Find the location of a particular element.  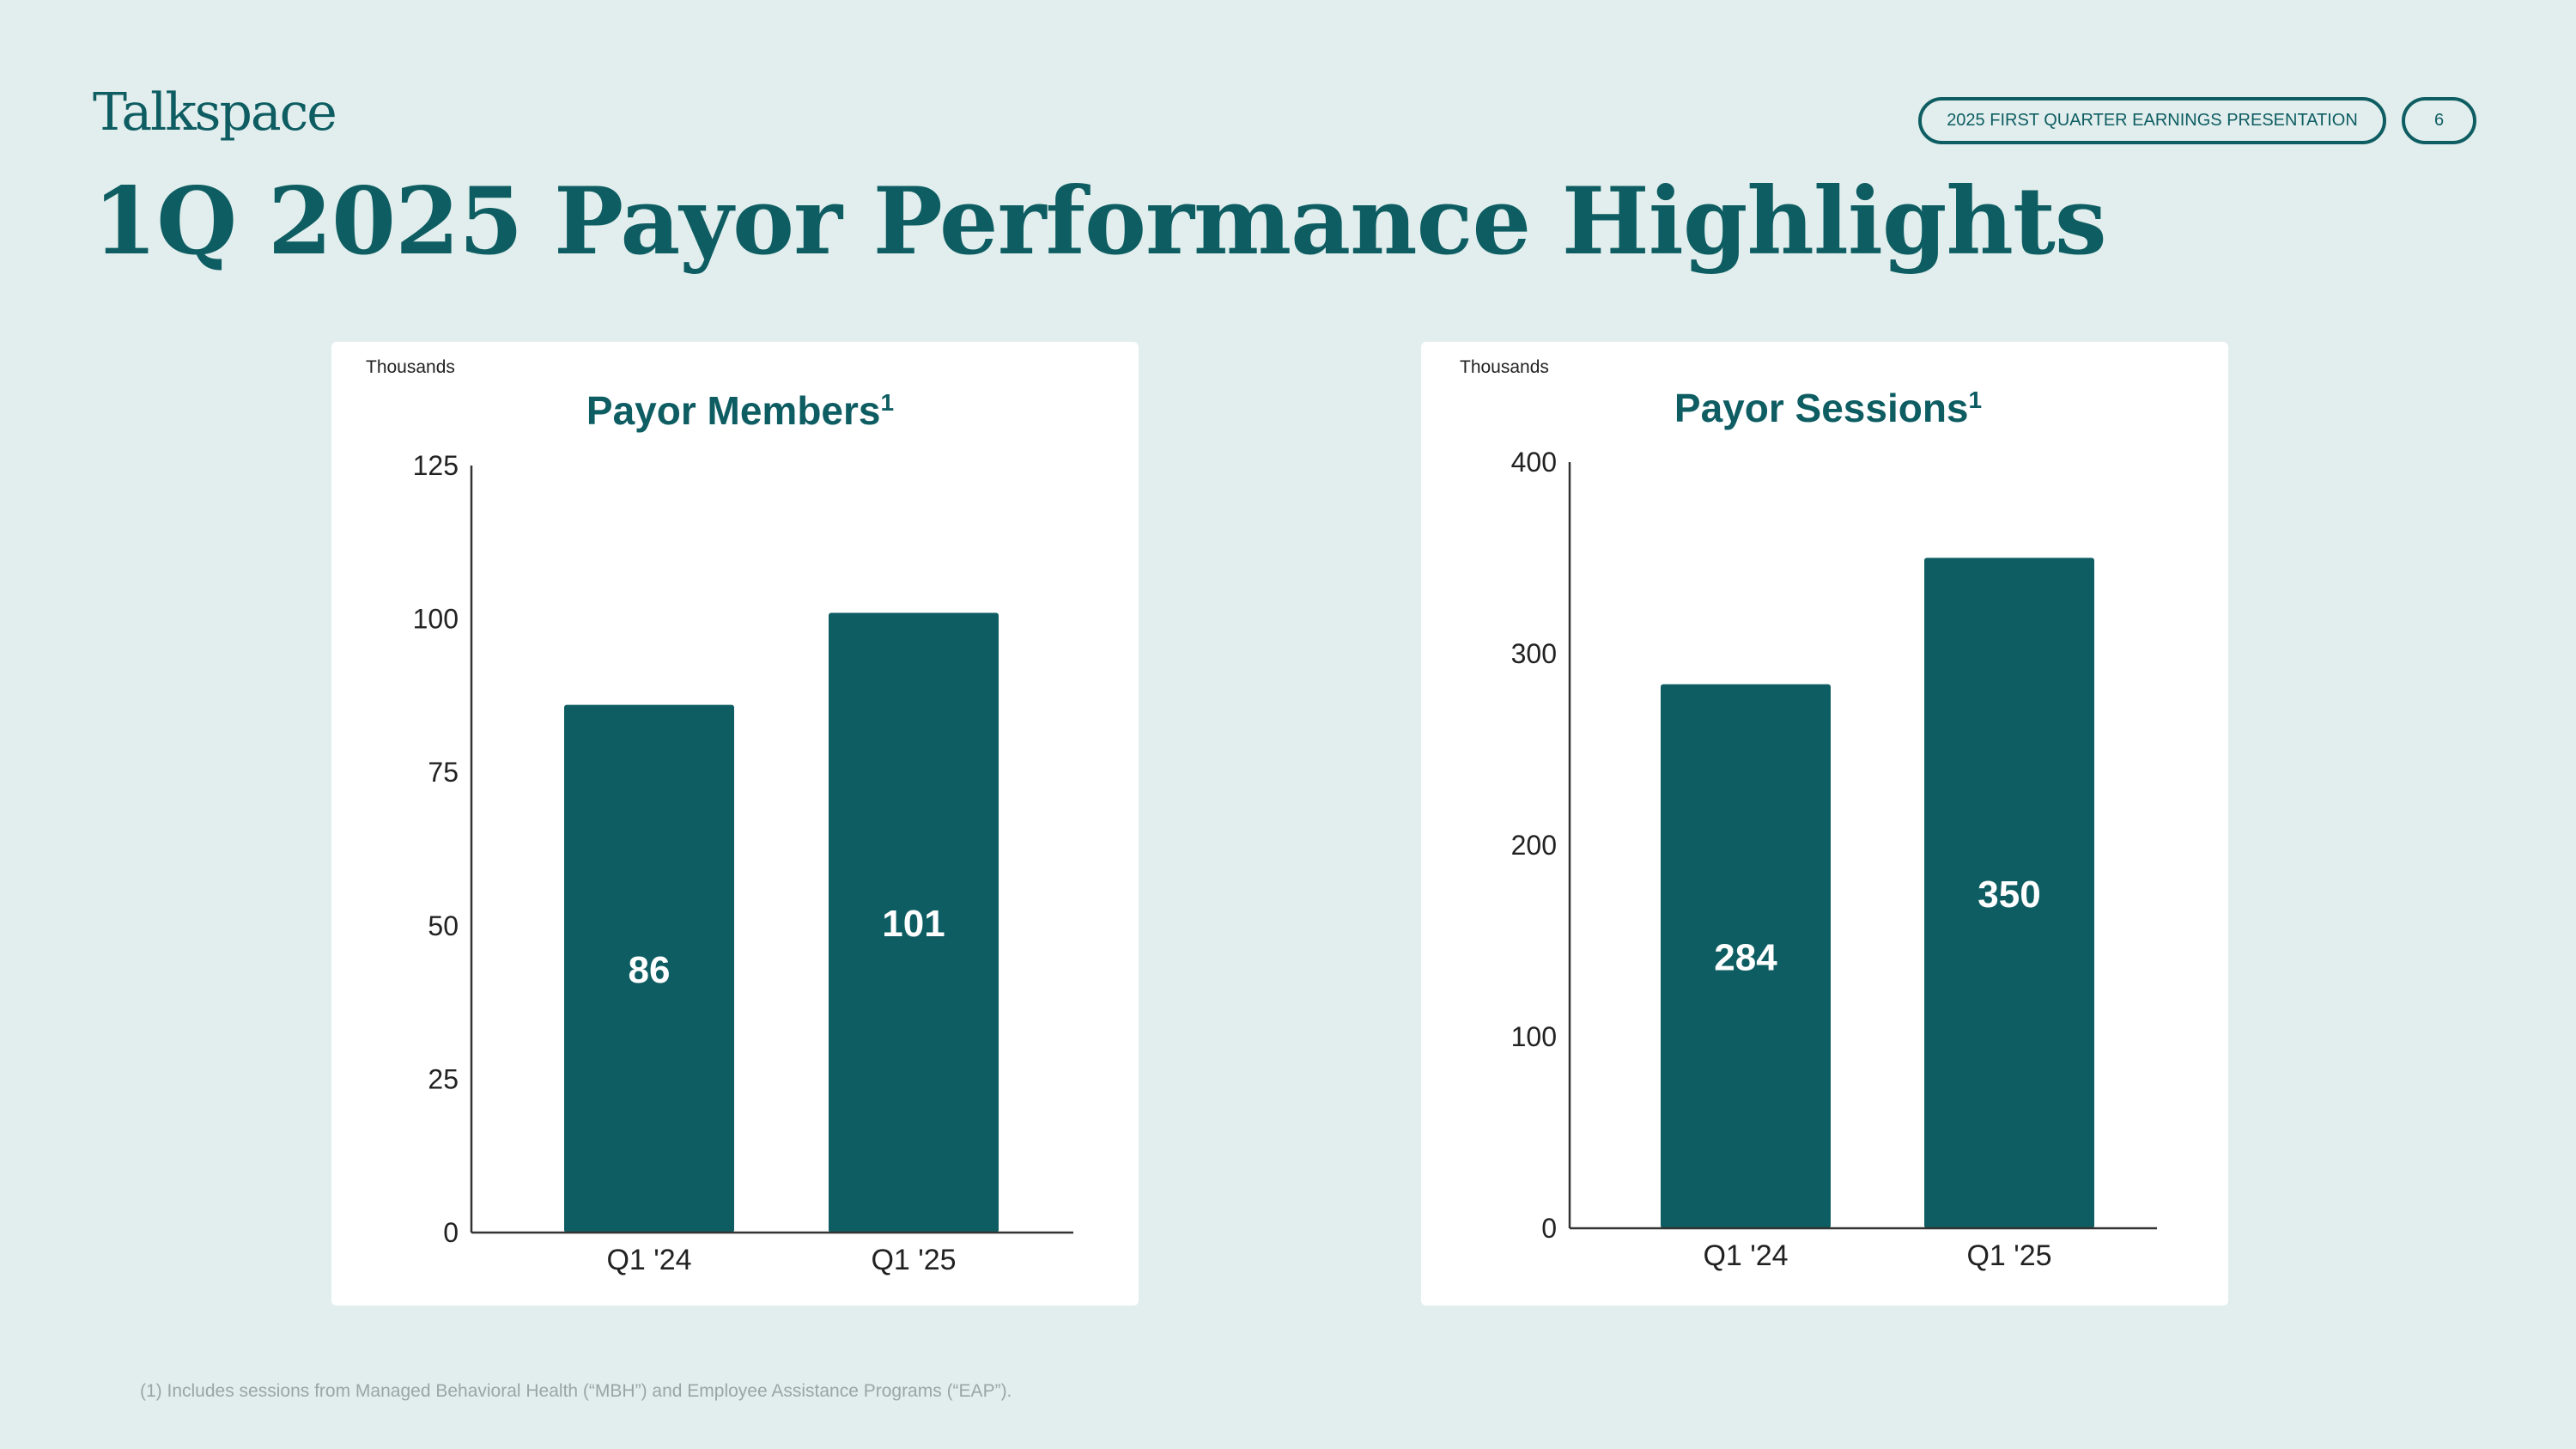

y-tick-label: 125 is located at coordinates (436, 466).